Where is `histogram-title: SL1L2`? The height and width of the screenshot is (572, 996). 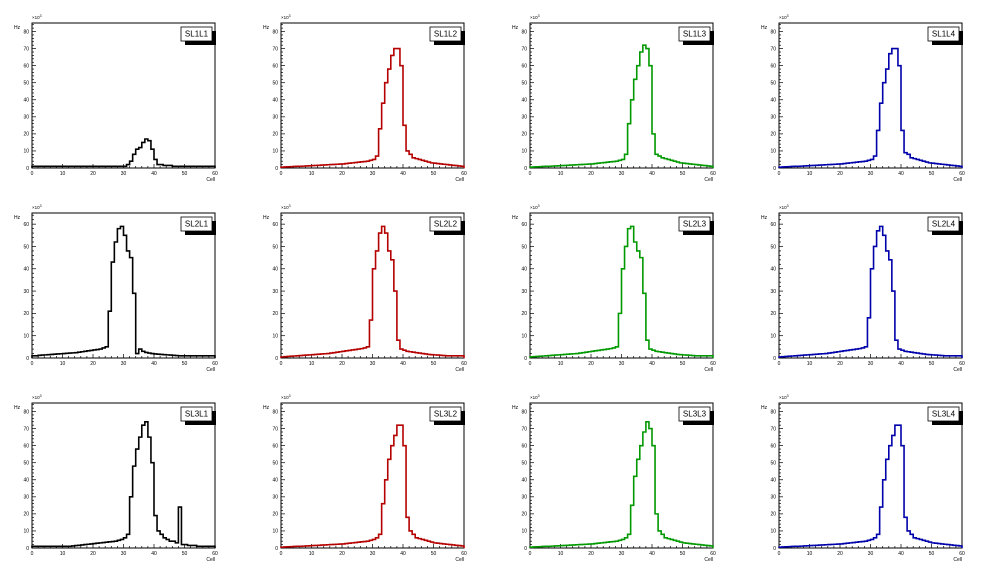
histogram-title: SL1L2 is located at coordinates (446, 34).